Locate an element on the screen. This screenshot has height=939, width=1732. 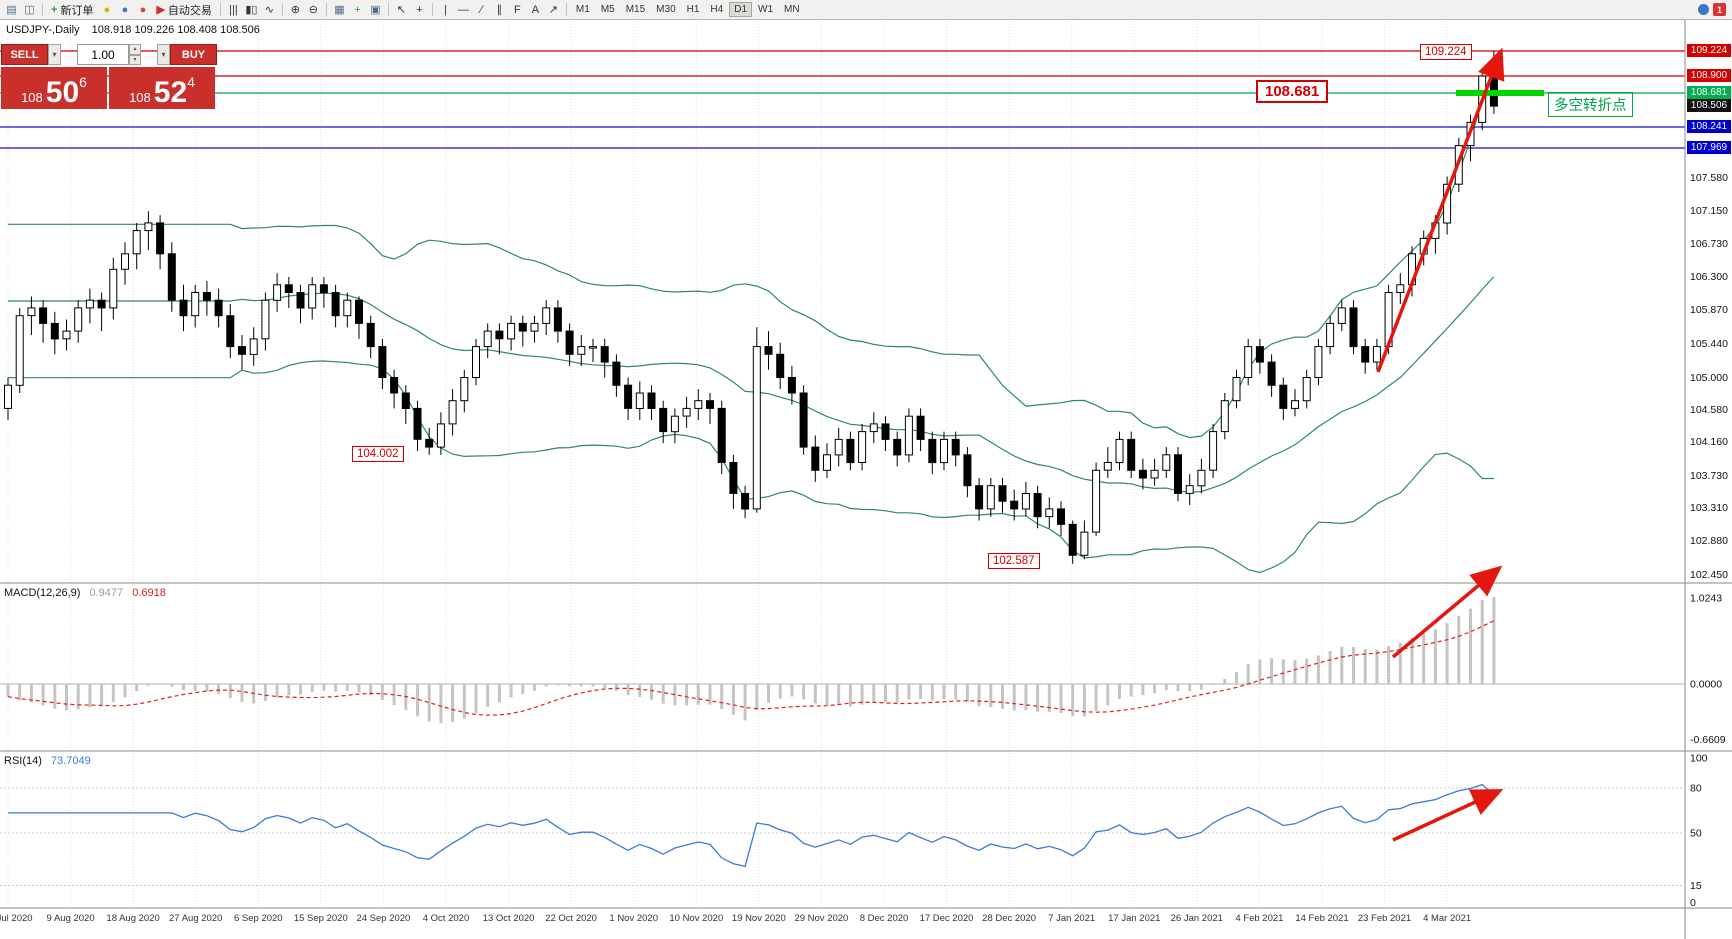
community-icon: ● is located at coordinates (125, 9).